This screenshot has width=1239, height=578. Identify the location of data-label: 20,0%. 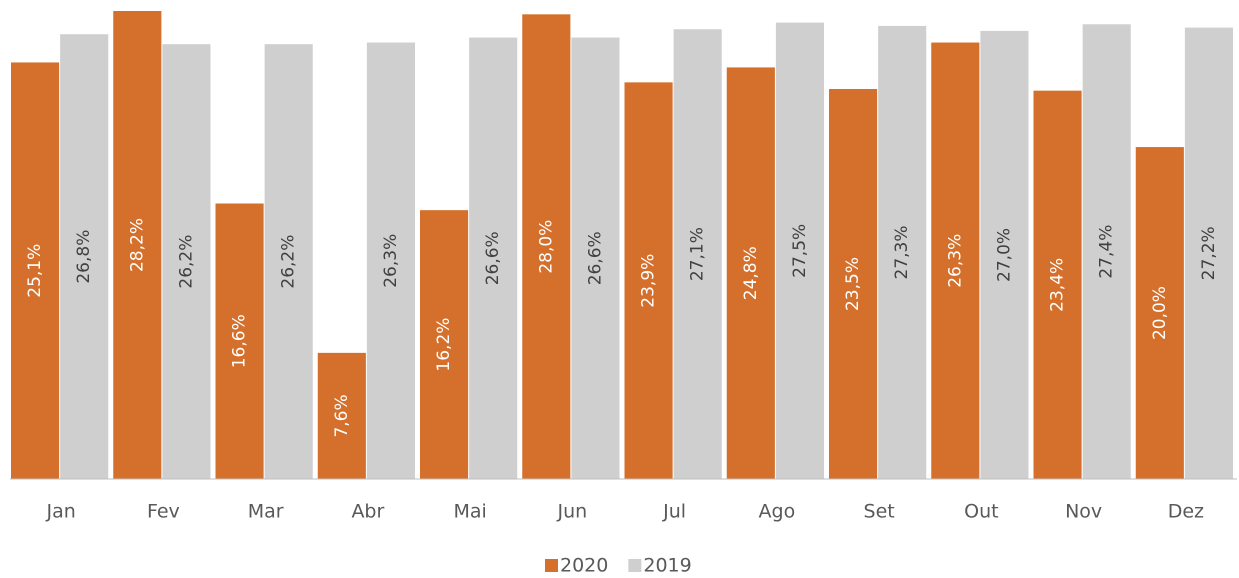
(1160, 313).